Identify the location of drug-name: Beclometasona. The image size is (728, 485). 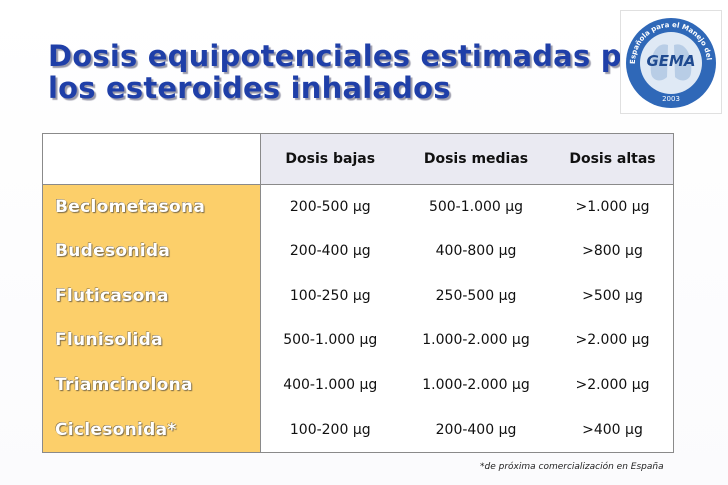
(152, 206).